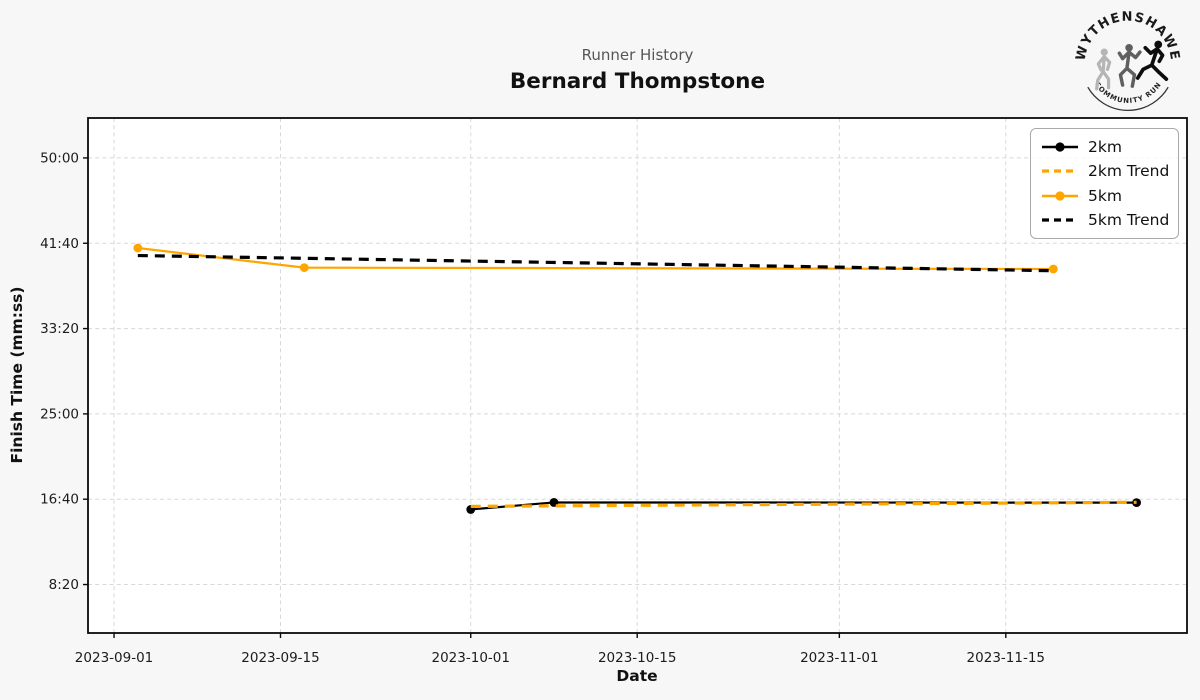 The height and width of the screenshot is (700, 1200). What do you see at coordinates (59, 500) in the screenshot?
I see `y-tick-label: 16:40` at bounding box center [59, 500].